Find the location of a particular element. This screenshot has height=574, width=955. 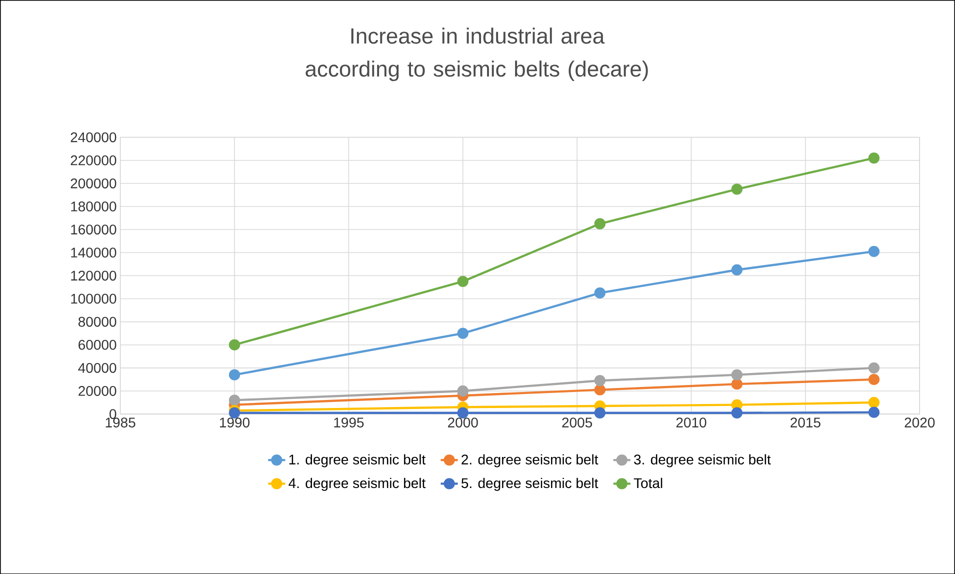

y-tick-label: 240000 is located at coordinates (93, 137).